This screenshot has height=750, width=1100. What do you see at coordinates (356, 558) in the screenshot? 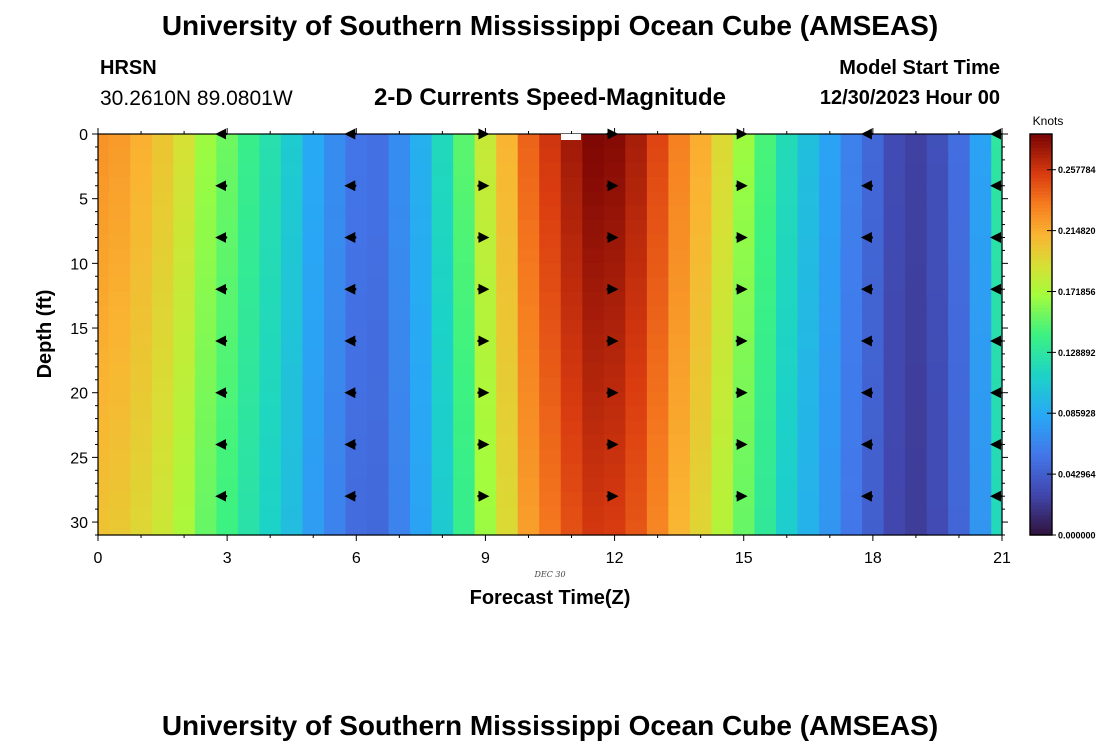
I see `x-tick-label: 6` at bounding box center [356, 558].